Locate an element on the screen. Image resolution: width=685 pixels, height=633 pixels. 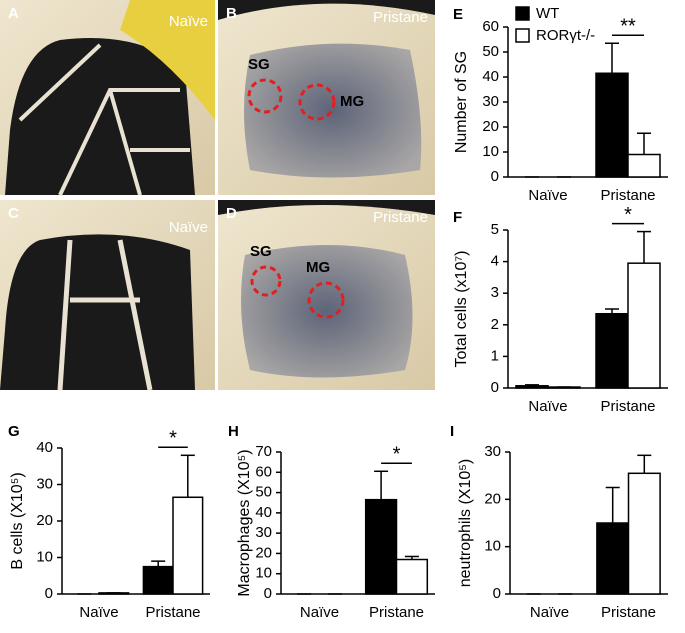
photo-b: B Pristane SG MG is located at coordinates (326, 97).